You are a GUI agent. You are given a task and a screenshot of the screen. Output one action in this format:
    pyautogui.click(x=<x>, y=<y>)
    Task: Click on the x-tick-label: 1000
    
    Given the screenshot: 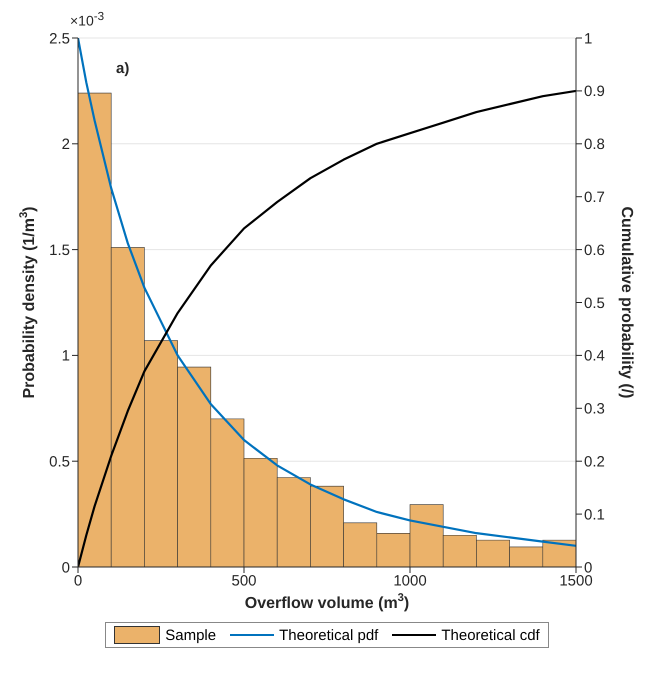 What is the action you would take?
    pyautogui.click(x=410, y=581)
    